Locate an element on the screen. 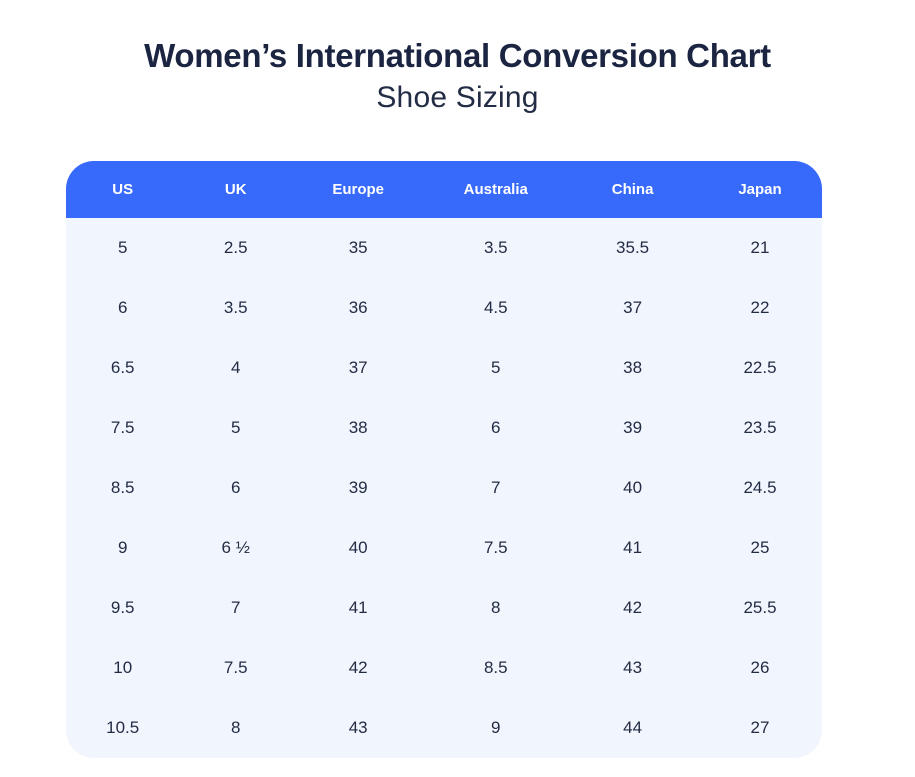 This screenshot has width=915, height=777. table-cell: 44 is located at coordinates (632, 728).